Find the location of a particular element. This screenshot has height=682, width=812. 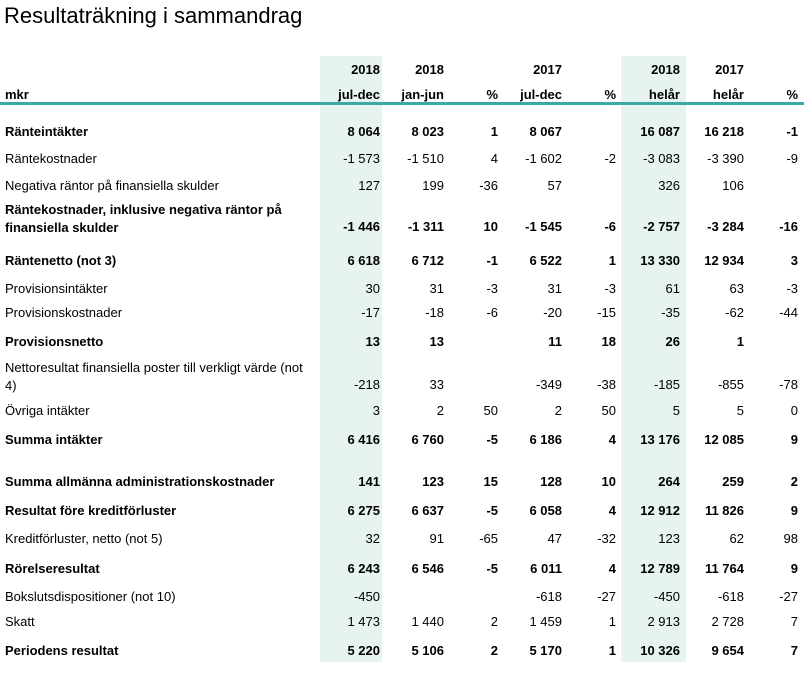

table-cell: 16 087 is located at coordinates (660, 131).